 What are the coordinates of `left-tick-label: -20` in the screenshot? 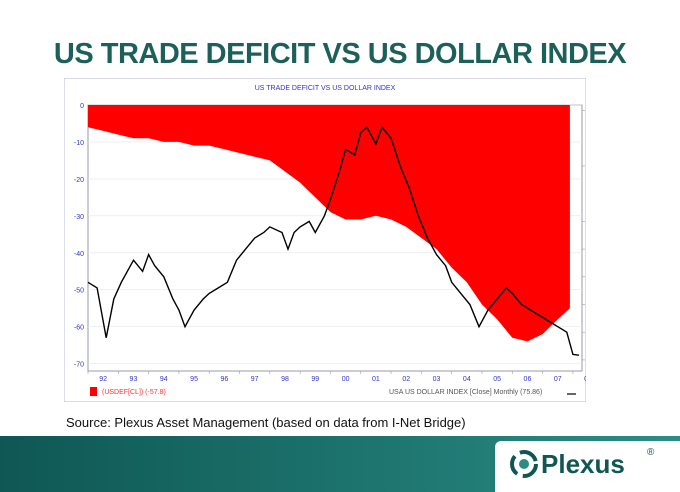 It's located at (79, 180).